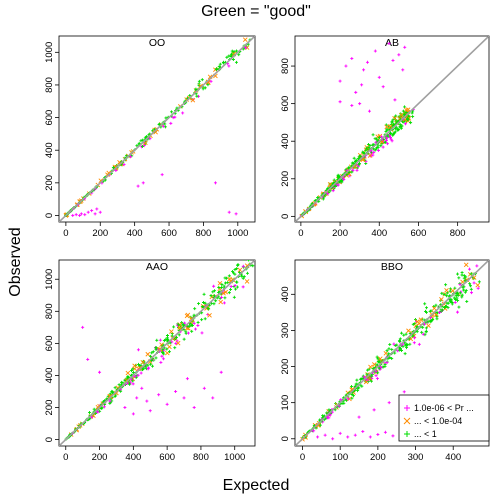 Image resolution: width=504 pixels, height=504 pixels. Describe the element at coordinates (392, 353) in the screenshot. I see `data-points` at that location.